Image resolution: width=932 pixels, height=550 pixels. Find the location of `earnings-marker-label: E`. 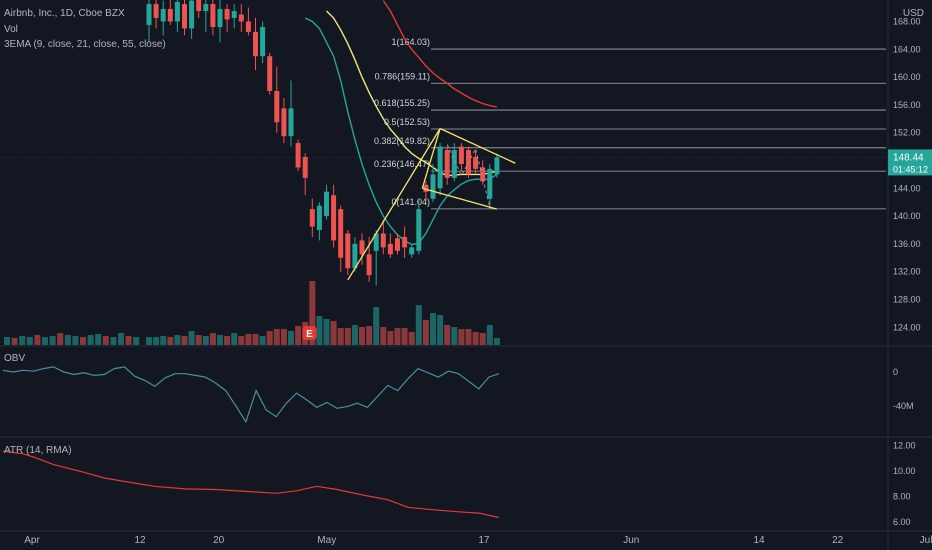

earnings-marker-label: E is located at coordinates (309, 334).